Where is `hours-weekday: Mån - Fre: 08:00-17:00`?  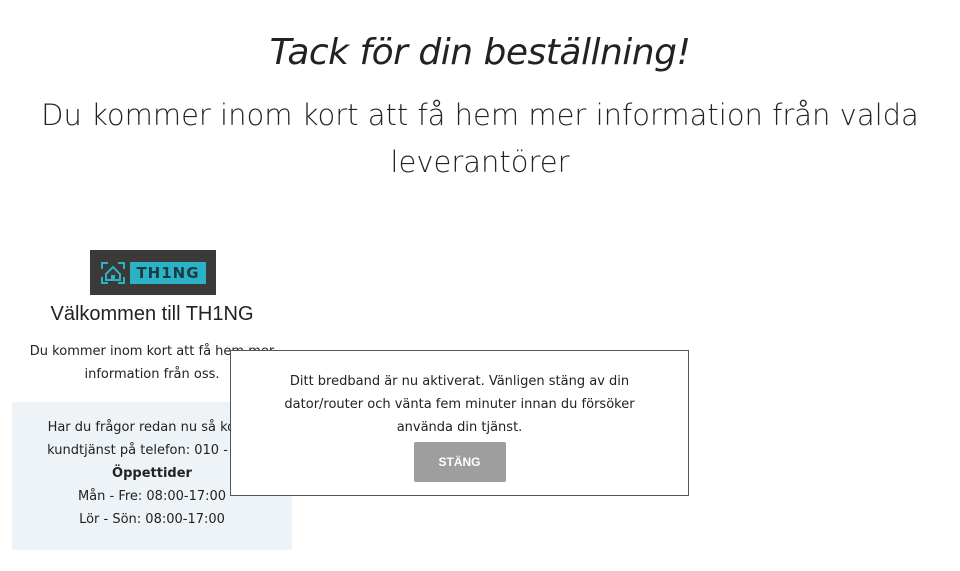 hours-weekday: Mån - Fre: 08:00-17:00 is located at coordinates (152, 496).